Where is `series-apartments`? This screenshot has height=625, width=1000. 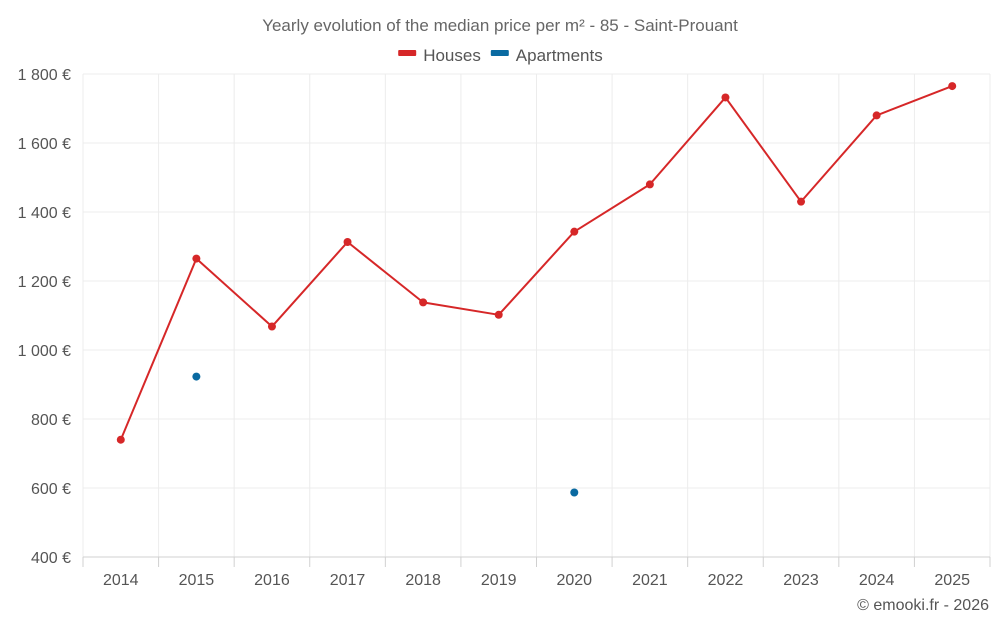 series-apartments is located at coordinates (385, 434).